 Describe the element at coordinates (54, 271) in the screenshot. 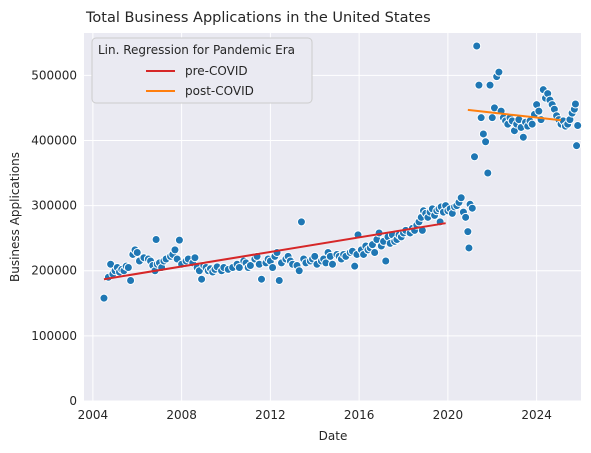

I see `y-tick-label: 200000` at that location.